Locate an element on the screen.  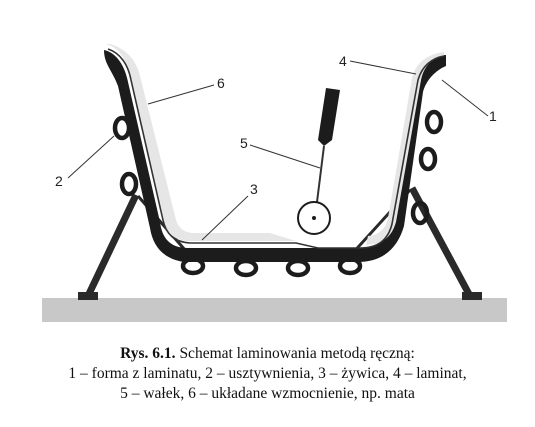
callout-2-number: 2 is located at coordinates (59, 181).